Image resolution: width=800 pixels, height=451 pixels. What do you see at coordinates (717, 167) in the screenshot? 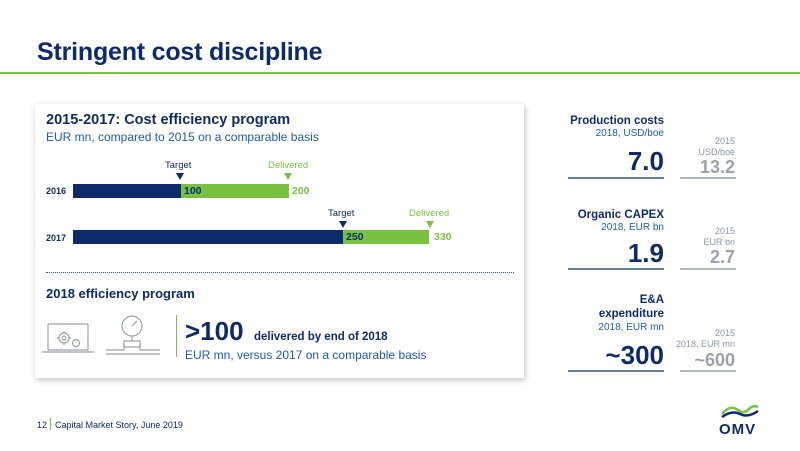
I see `kpi-production-costs-compare-value: 13.2` at bounding box center [717, 167].